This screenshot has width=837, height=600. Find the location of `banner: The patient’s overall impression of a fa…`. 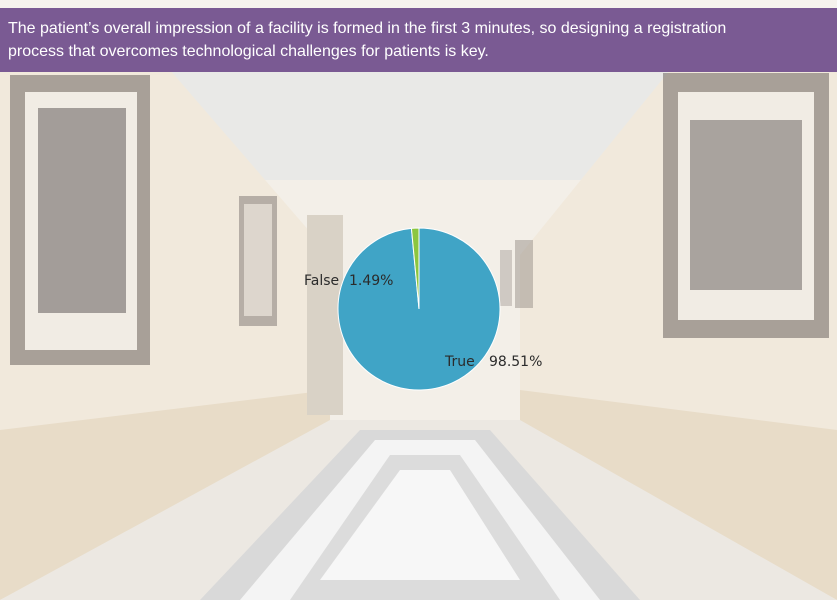

banner: The patient’s overall impression of a fa… is located at coordinates (418, 40).